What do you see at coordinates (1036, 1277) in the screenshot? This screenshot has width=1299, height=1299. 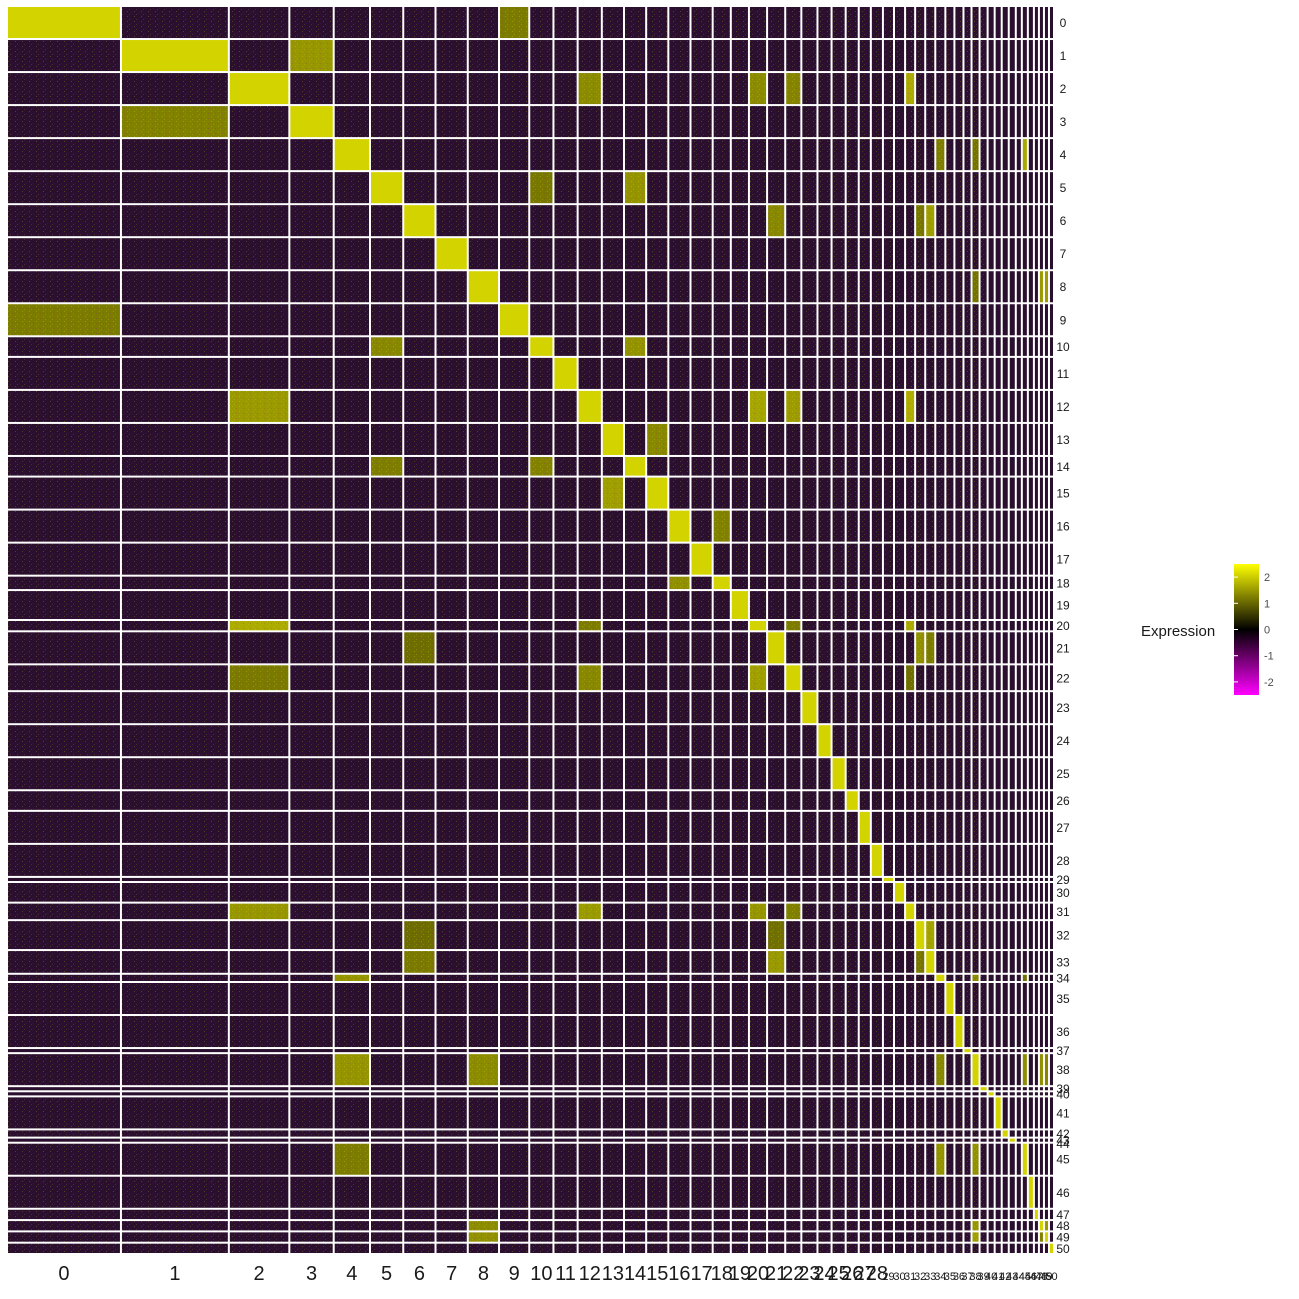 I see `x-tick-label: 47` at bounding box center [1036, 1277].